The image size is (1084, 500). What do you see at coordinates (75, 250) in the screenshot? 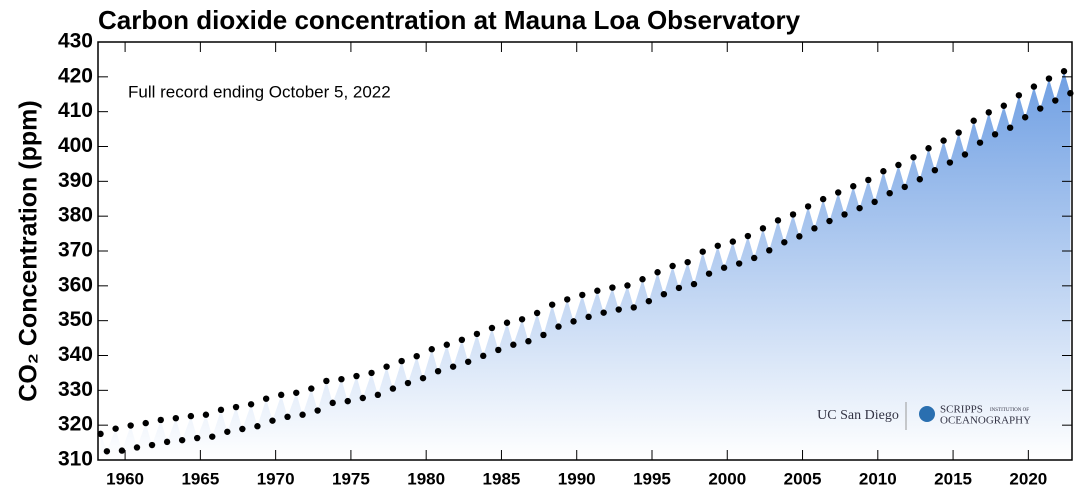
I see `y-tick-label: 370` at bounding box center [75, 250].